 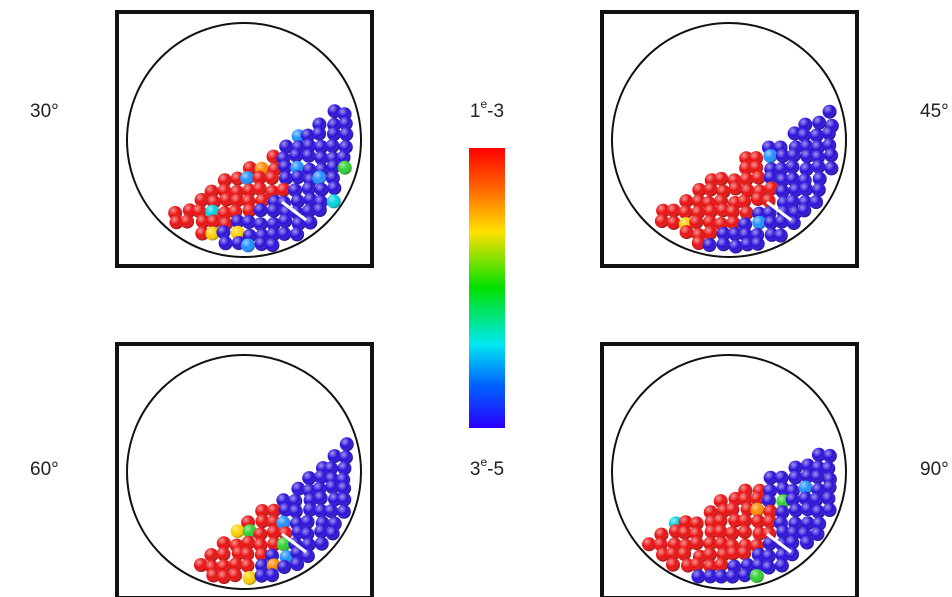 What do you see at coordinates (475, 111) in the screenshot?
I see `label-part: 1` at bounding box center [475, 111].